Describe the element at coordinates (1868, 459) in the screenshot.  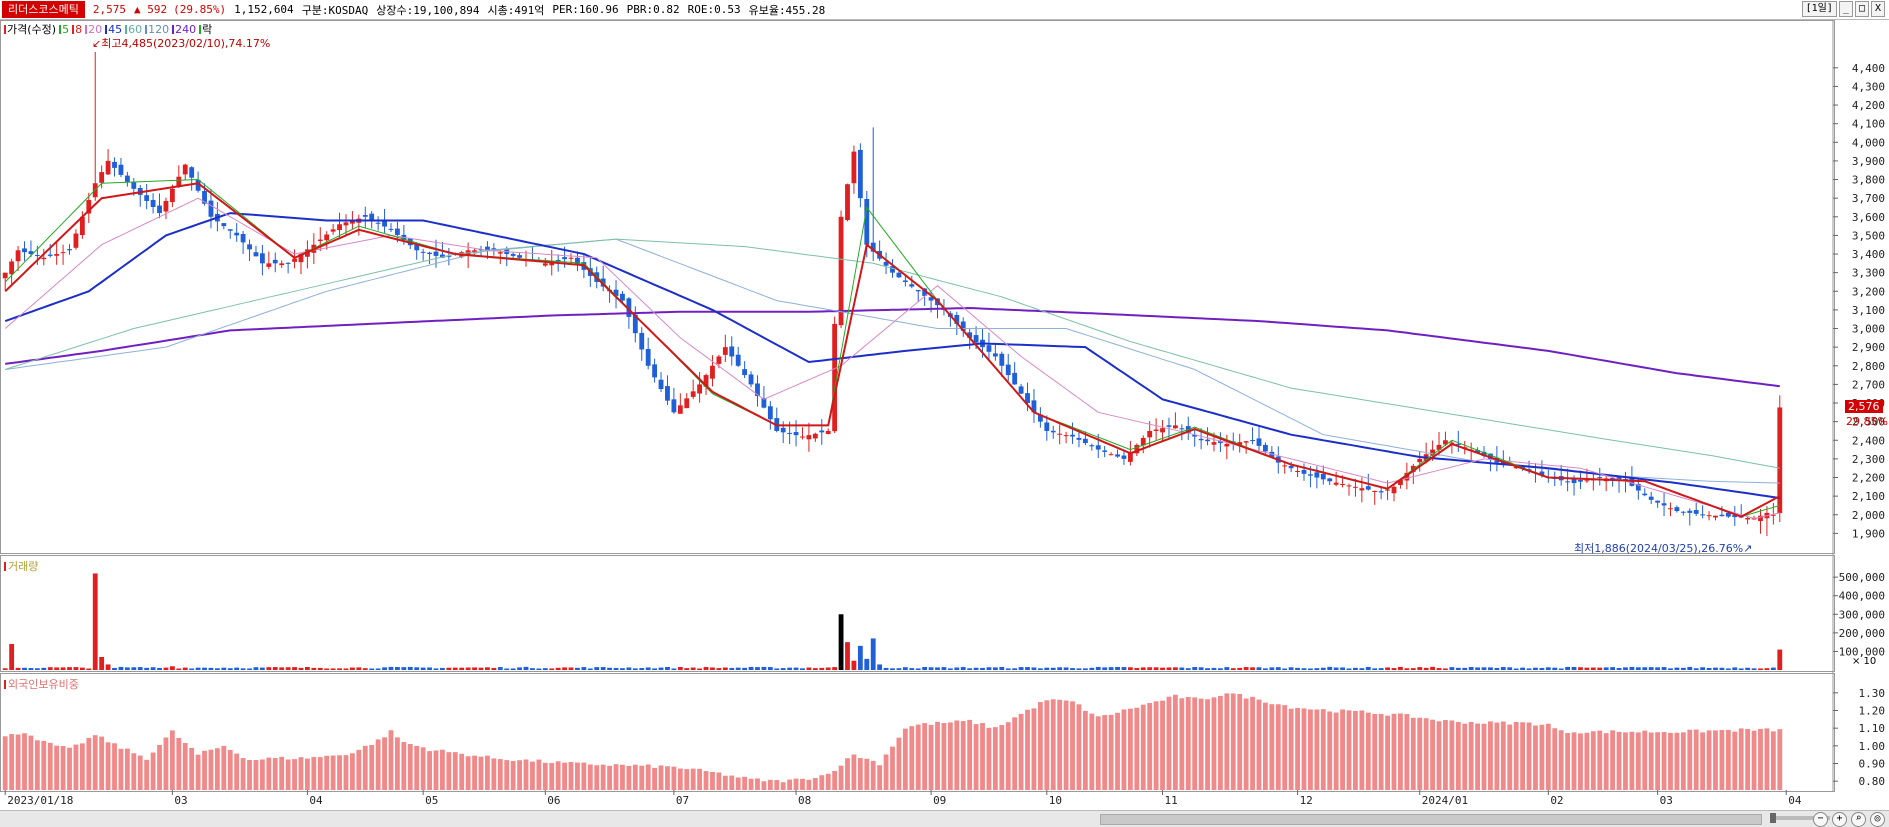
I see `price-tick-label: 2,300` at that location.